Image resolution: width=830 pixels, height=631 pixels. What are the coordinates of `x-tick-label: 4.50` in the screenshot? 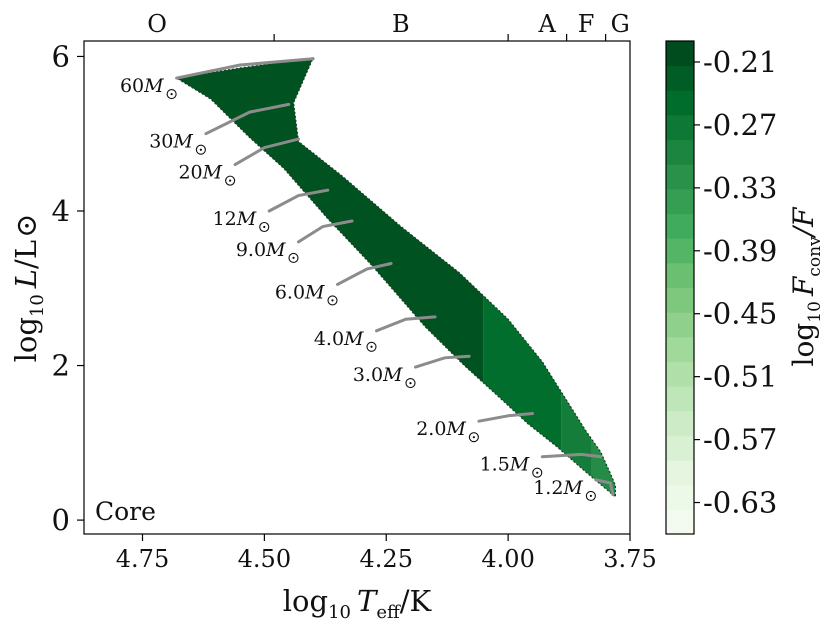 It's located at (264, 559).